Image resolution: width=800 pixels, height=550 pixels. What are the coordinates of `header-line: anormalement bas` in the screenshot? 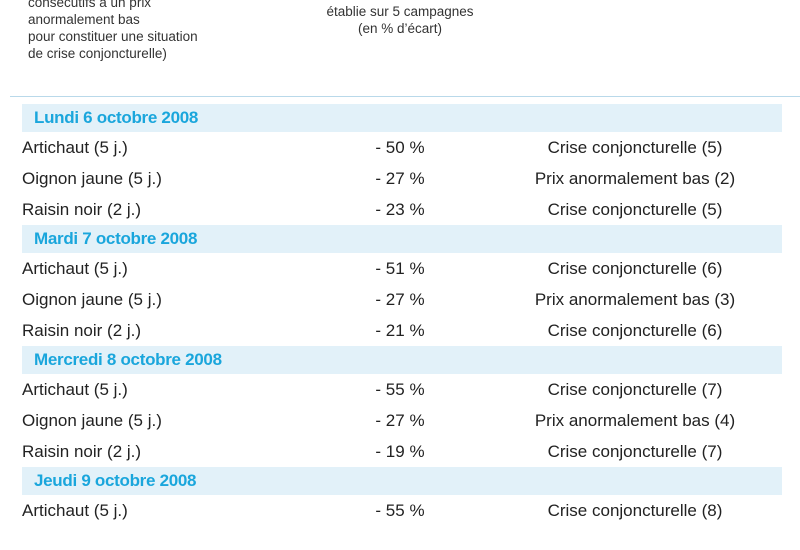 It's located at (84, 19).